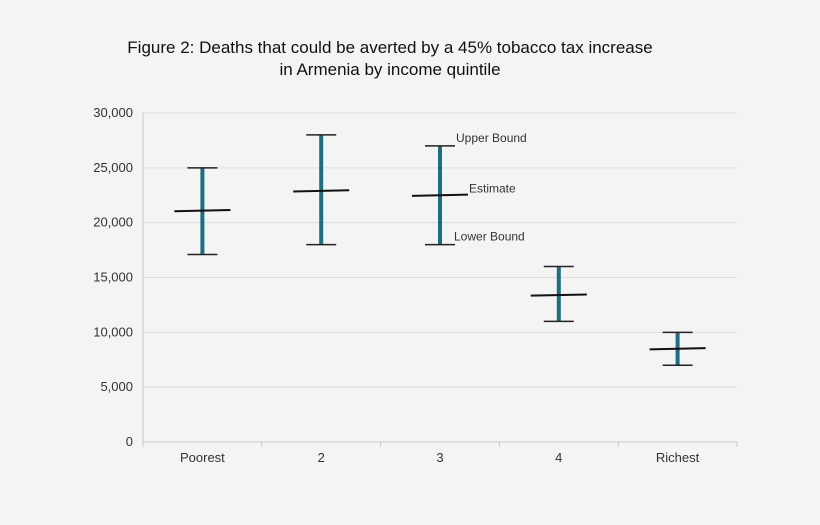 The image size is (820, 525). Describe the element at coordinates (129, 441) in the screenshot. I see `y-tick-label: 0` at that location.